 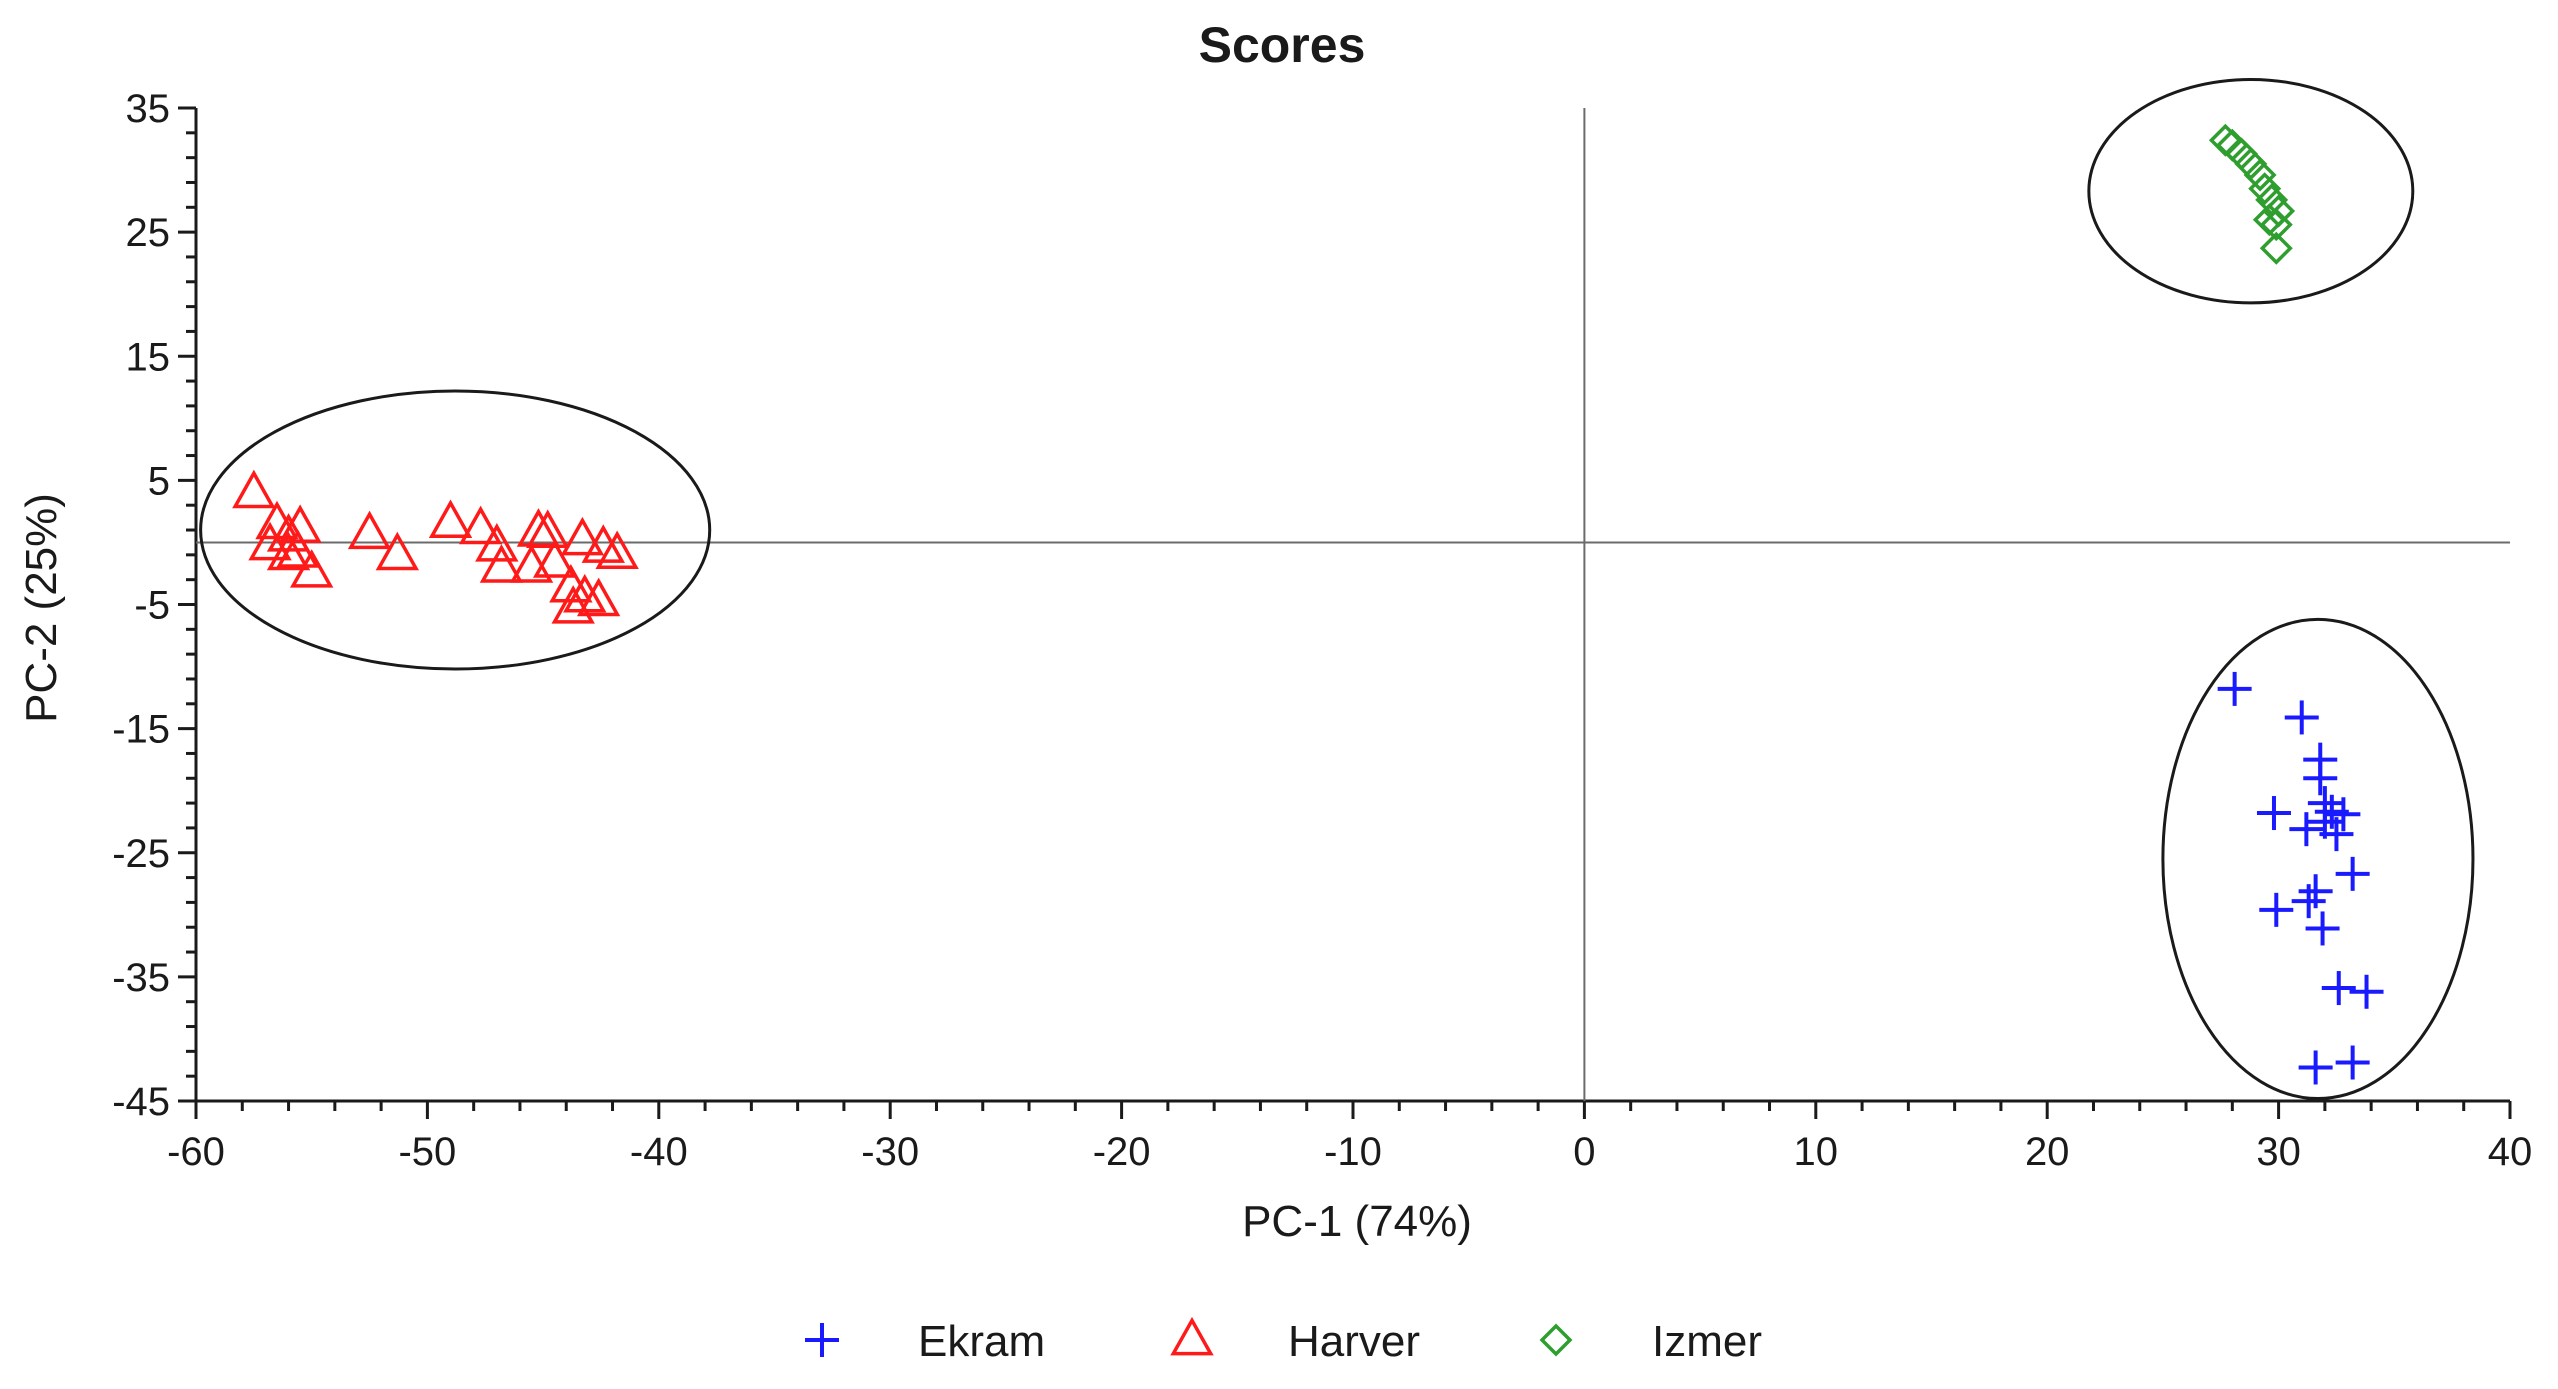 I want to click on y-tick-label: -15, so click(x=141, y=730).